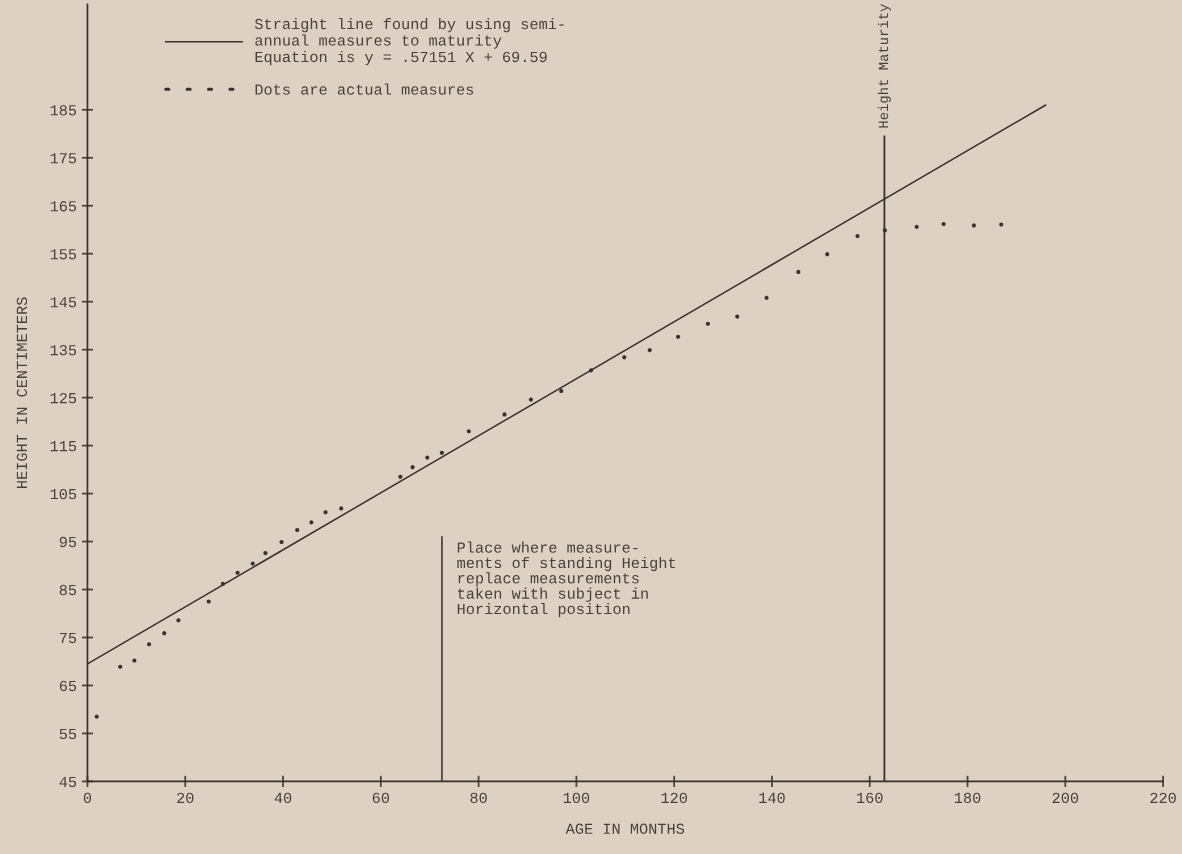 Image resolution: width=1182 pixels, height=854 pixels. I want to click on y-tick-label: 85, so click(68, 590).